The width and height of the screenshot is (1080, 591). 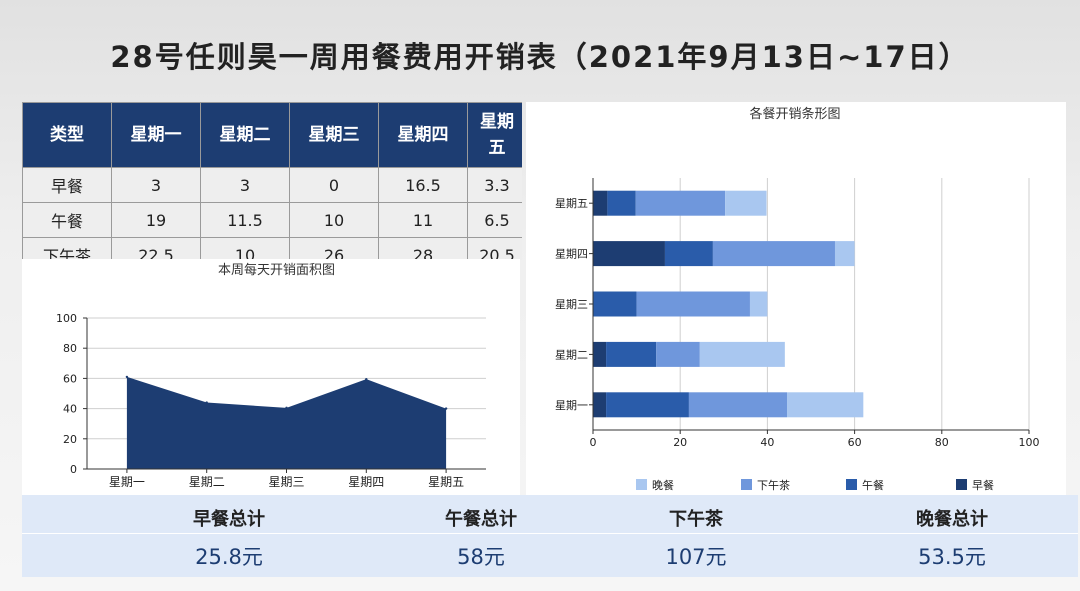 I want to click on summary-label-dinner: 晚餐总计, so click(x=952, y=519).